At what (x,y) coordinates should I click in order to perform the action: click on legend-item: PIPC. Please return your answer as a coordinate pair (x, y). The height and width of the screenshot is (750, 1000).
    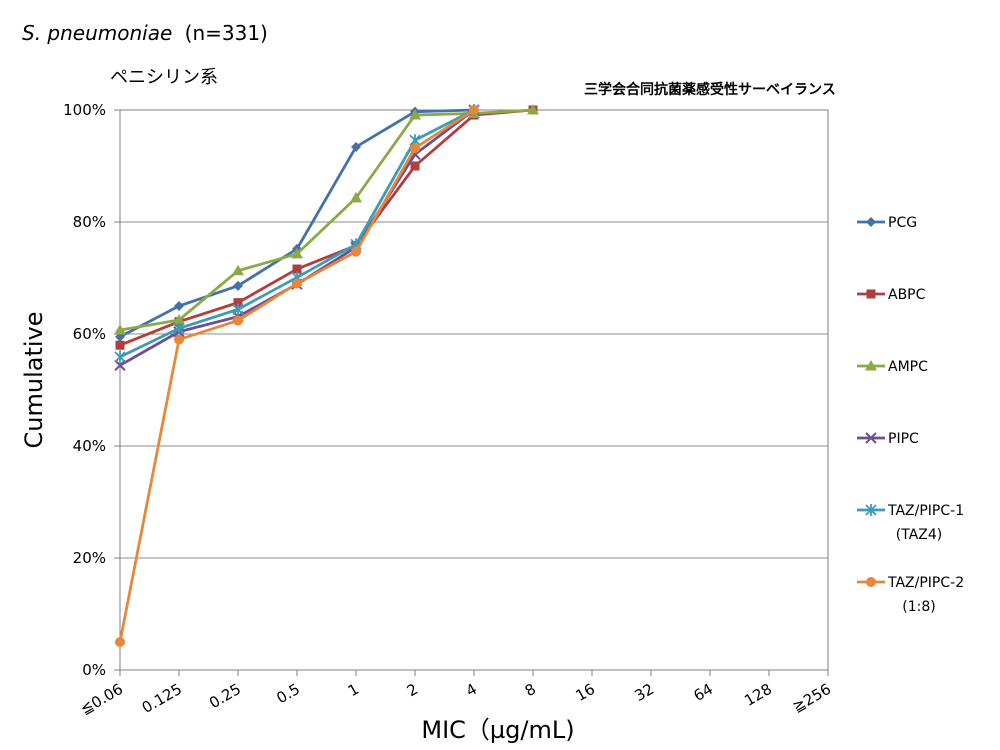
    Looking at the image, I should click on (888, 439).